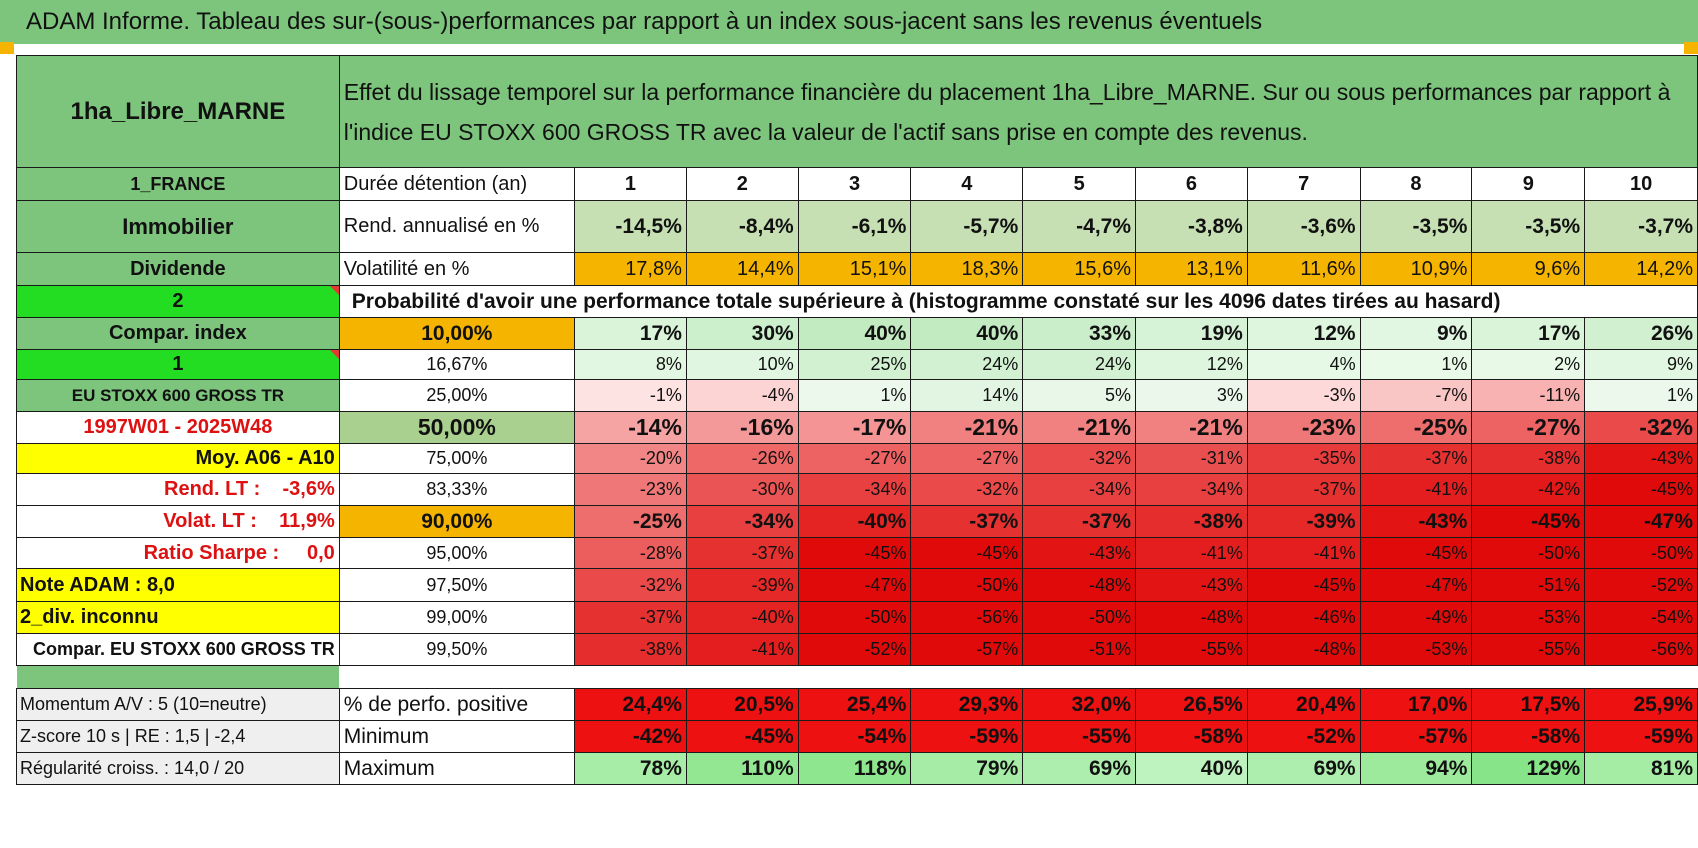  What do you see at coordinates (178, 395) in the screenshot?
I see `index-name-cell: EU STOXX 600 GROSS TR` at bounding box center [178, 395].